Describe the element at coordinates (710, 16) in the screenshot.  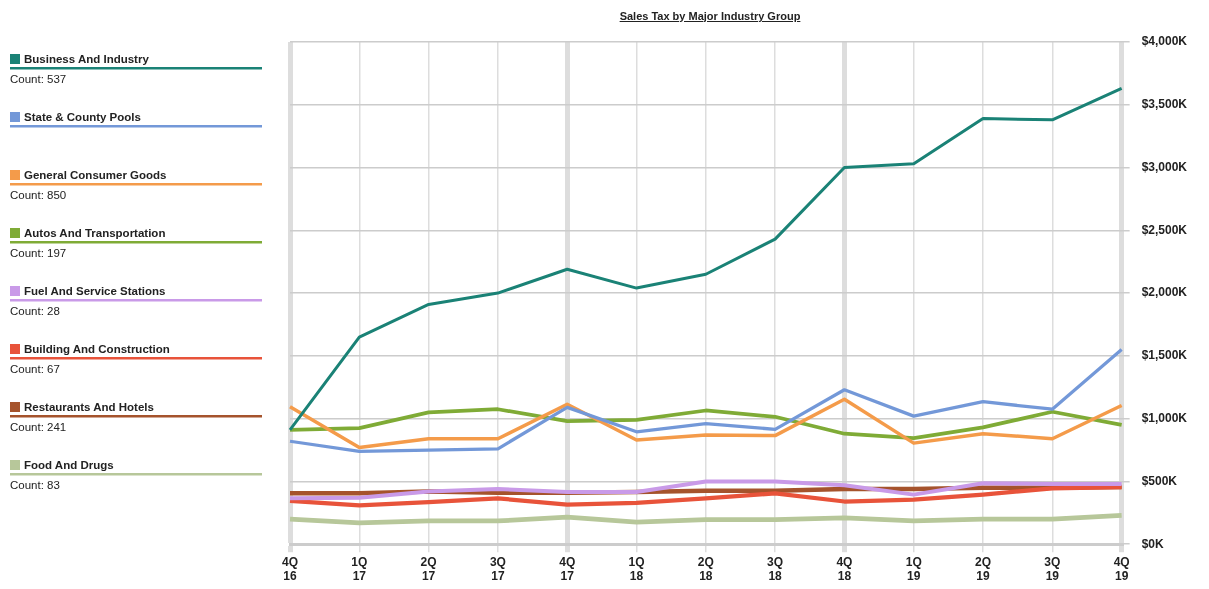
I see `chart-title: Sales Tax by Major Industry Group` at that location.